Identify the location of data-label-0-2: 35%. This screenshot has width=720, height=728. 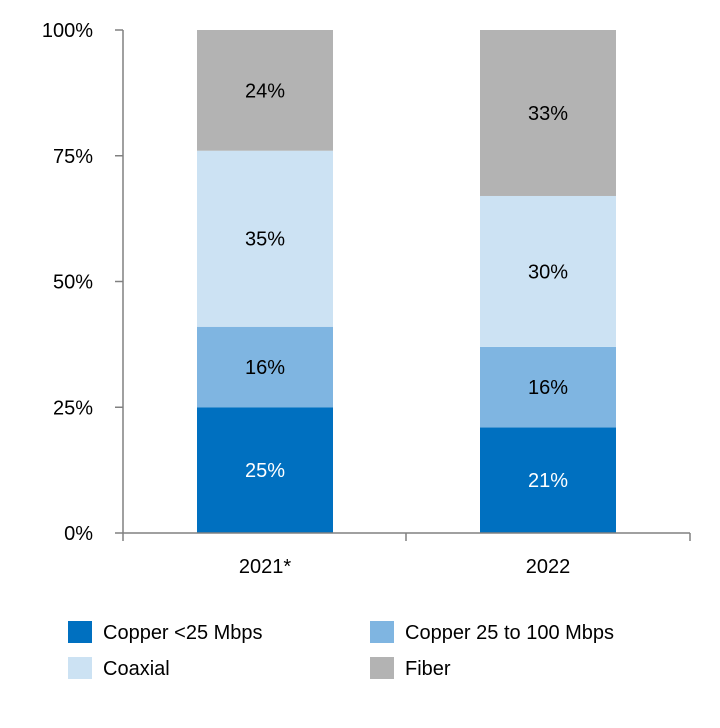
(265, 240).